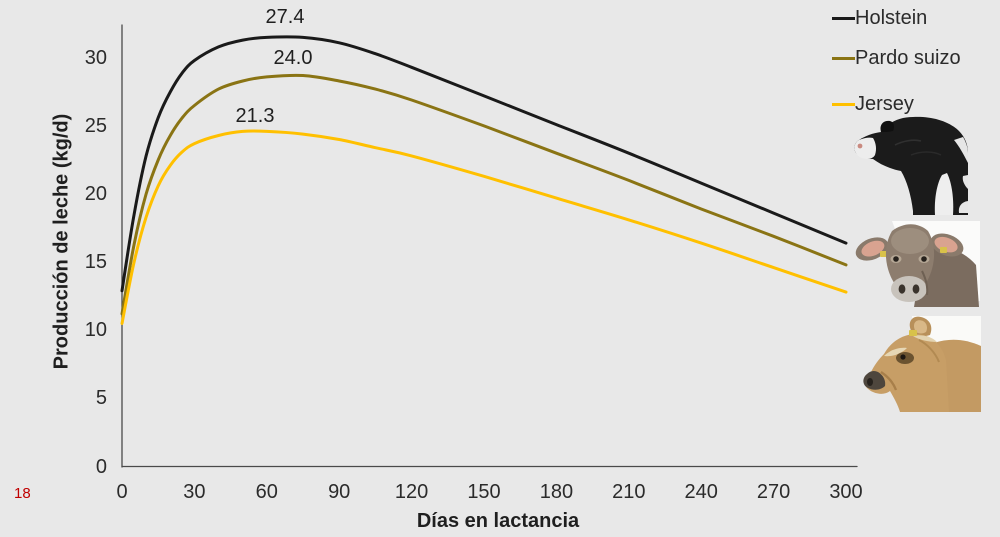  I want to click on x-axis-tick-label: 270, so click(773, 492).